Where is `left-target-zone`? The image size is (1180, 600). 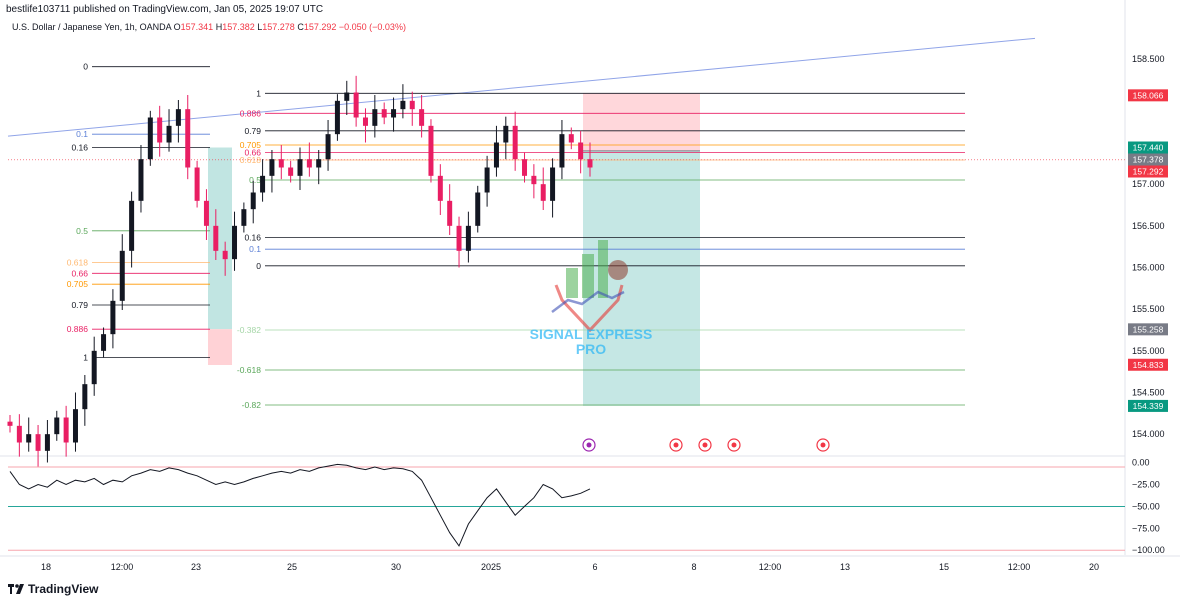
left-target-zone is located at coordinates (220, 238).